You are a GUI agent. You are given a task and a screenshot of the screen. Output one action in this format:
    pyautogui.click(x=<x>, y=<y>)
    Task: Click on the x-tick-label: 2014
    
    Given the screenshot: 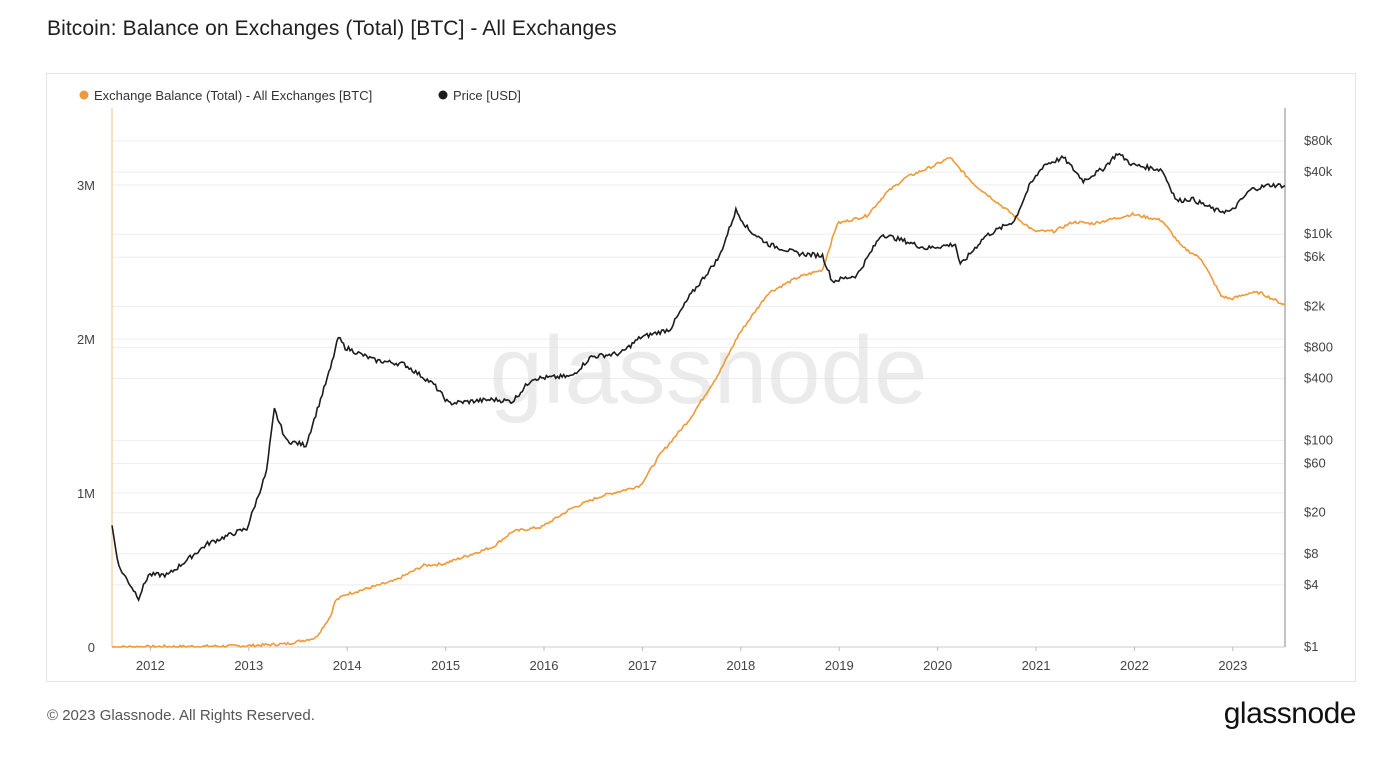 What is the action you would take?
    pyautogui.click(x=347, y=665)
    